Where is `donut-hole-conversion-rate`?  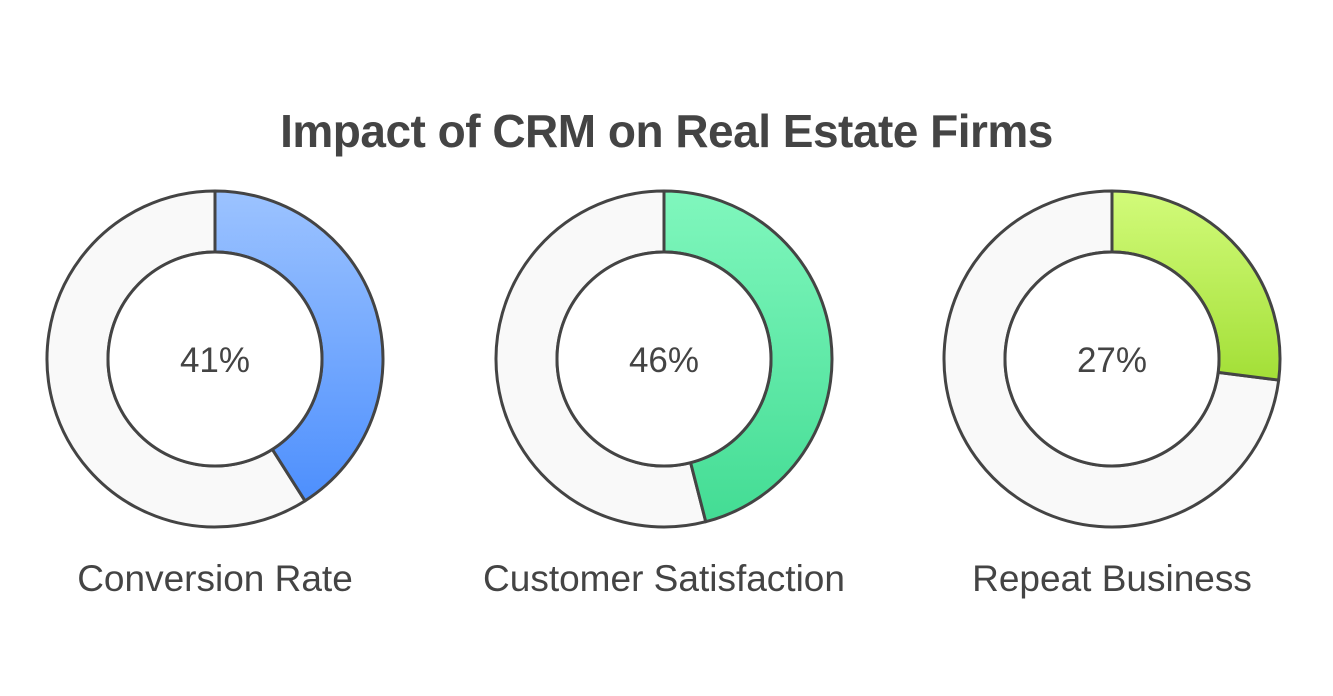
donut-hole-conversion-rate is located at coordinates (215, 359).